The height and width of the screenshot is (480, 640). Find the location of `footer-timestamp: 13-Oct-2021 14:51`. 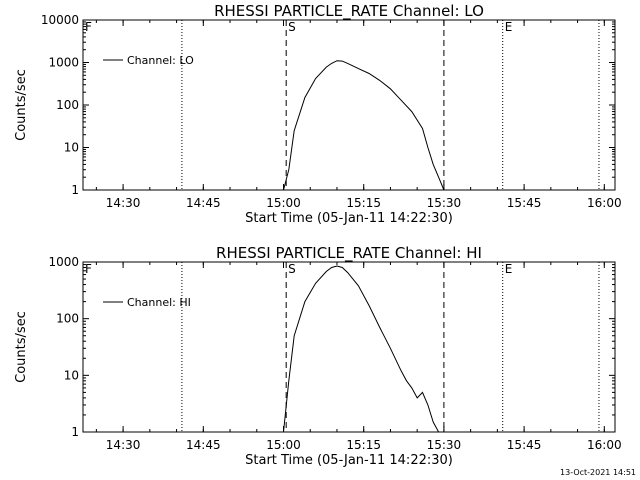

footer-timestamp: 13-Oct-2021 14:51 is located at coordinates (598, 472).